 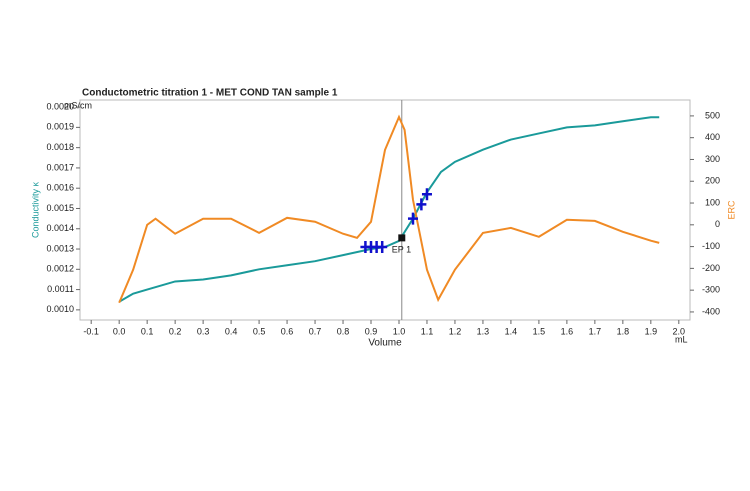 I want to click on x-label: Volume, so click(x=385, y=343).